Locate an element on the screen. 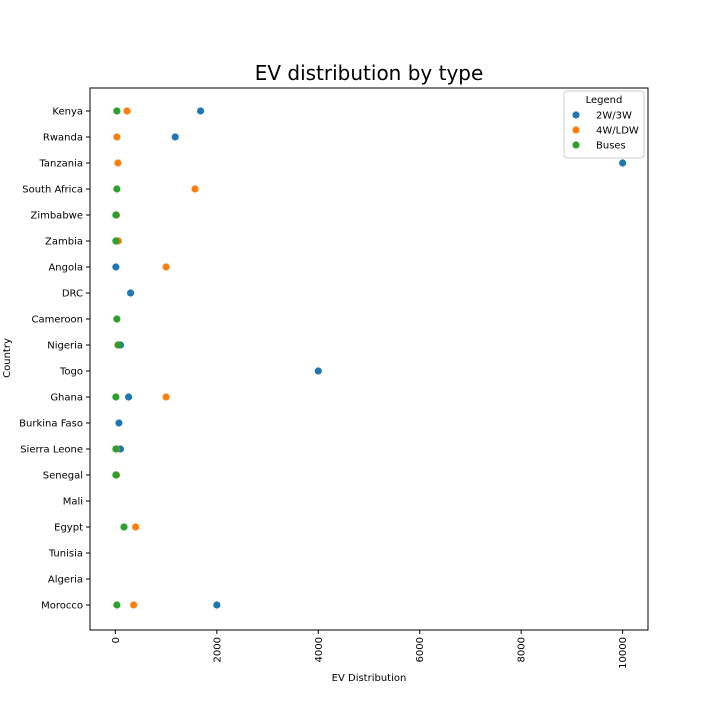  y-tick-label: Egypt is located at coordinates (68, 528).